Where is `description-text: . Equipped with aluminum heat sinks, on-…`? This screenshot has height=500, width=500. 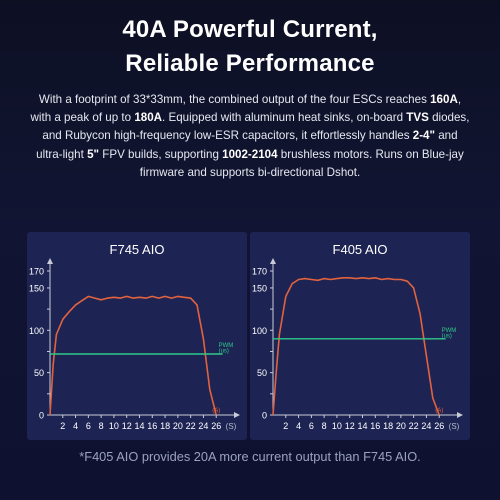
description-text: . Equipped with aluminum heat sinks, on-… is located at coordinates (284, 118).